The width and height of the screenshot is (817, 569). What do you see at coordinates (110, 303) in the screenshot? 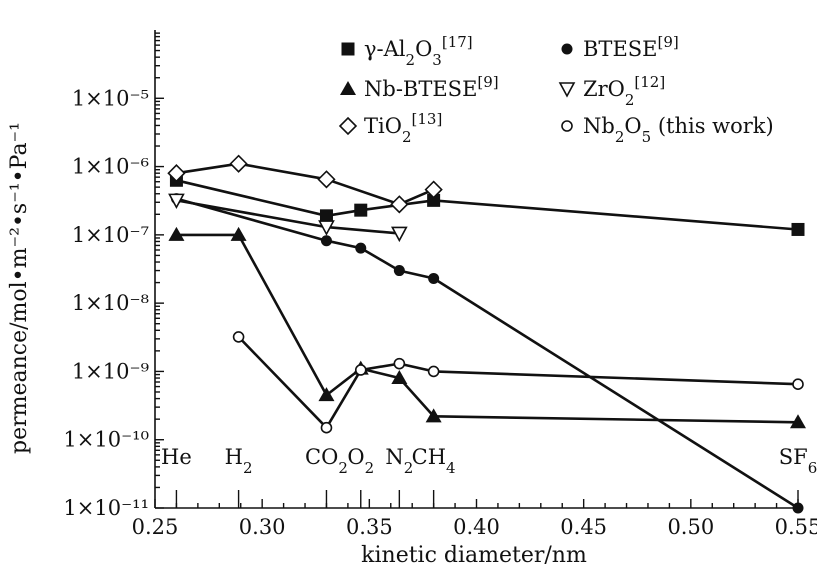
I see `y-tick-label: 1×10⁻⁸` at bounding box center [110, 303].